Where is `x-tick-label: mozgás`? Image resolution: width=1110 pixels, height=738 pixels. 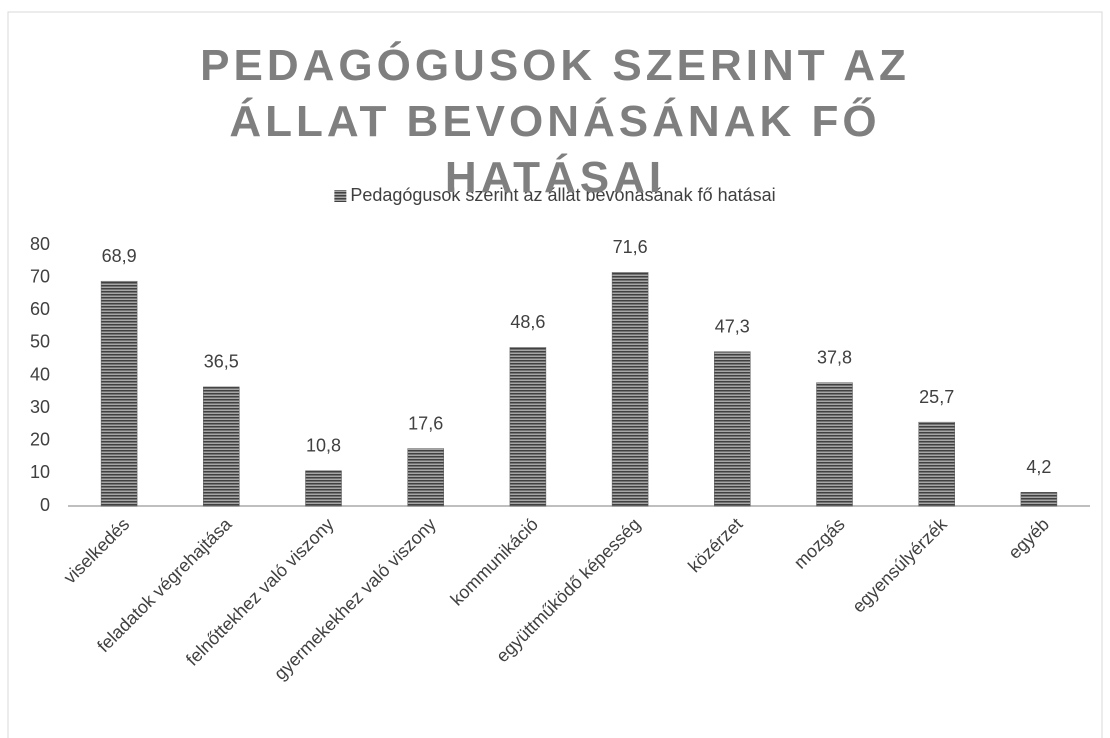 x-tick-label: mozgás is located at coordinates (819, 543).